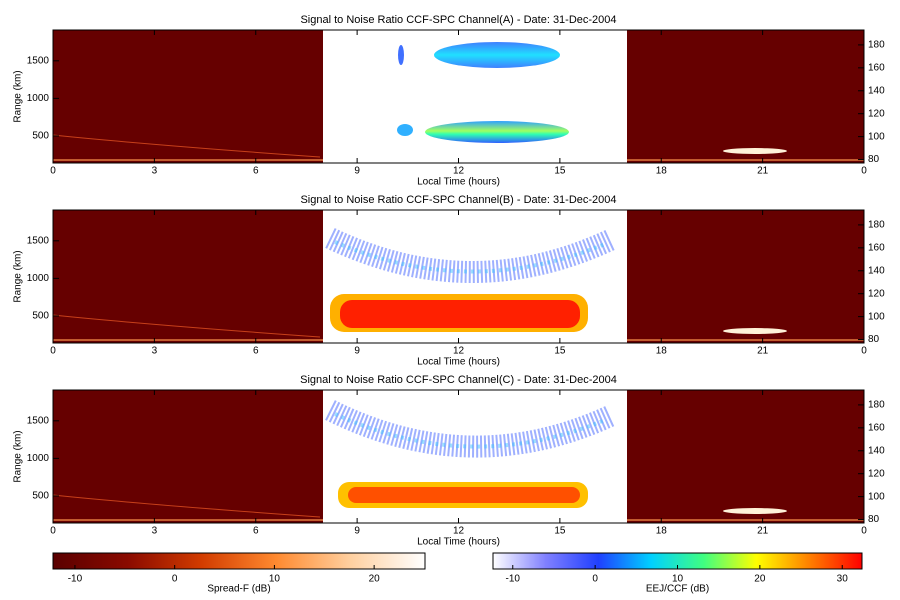 The height and width of the screenshot is (600, 900). What do you see at coordinates (677, 589) in the screenshot?
I see `colorbar-label: EEJ/CCF (dB)` at bounding box center [677, 589].